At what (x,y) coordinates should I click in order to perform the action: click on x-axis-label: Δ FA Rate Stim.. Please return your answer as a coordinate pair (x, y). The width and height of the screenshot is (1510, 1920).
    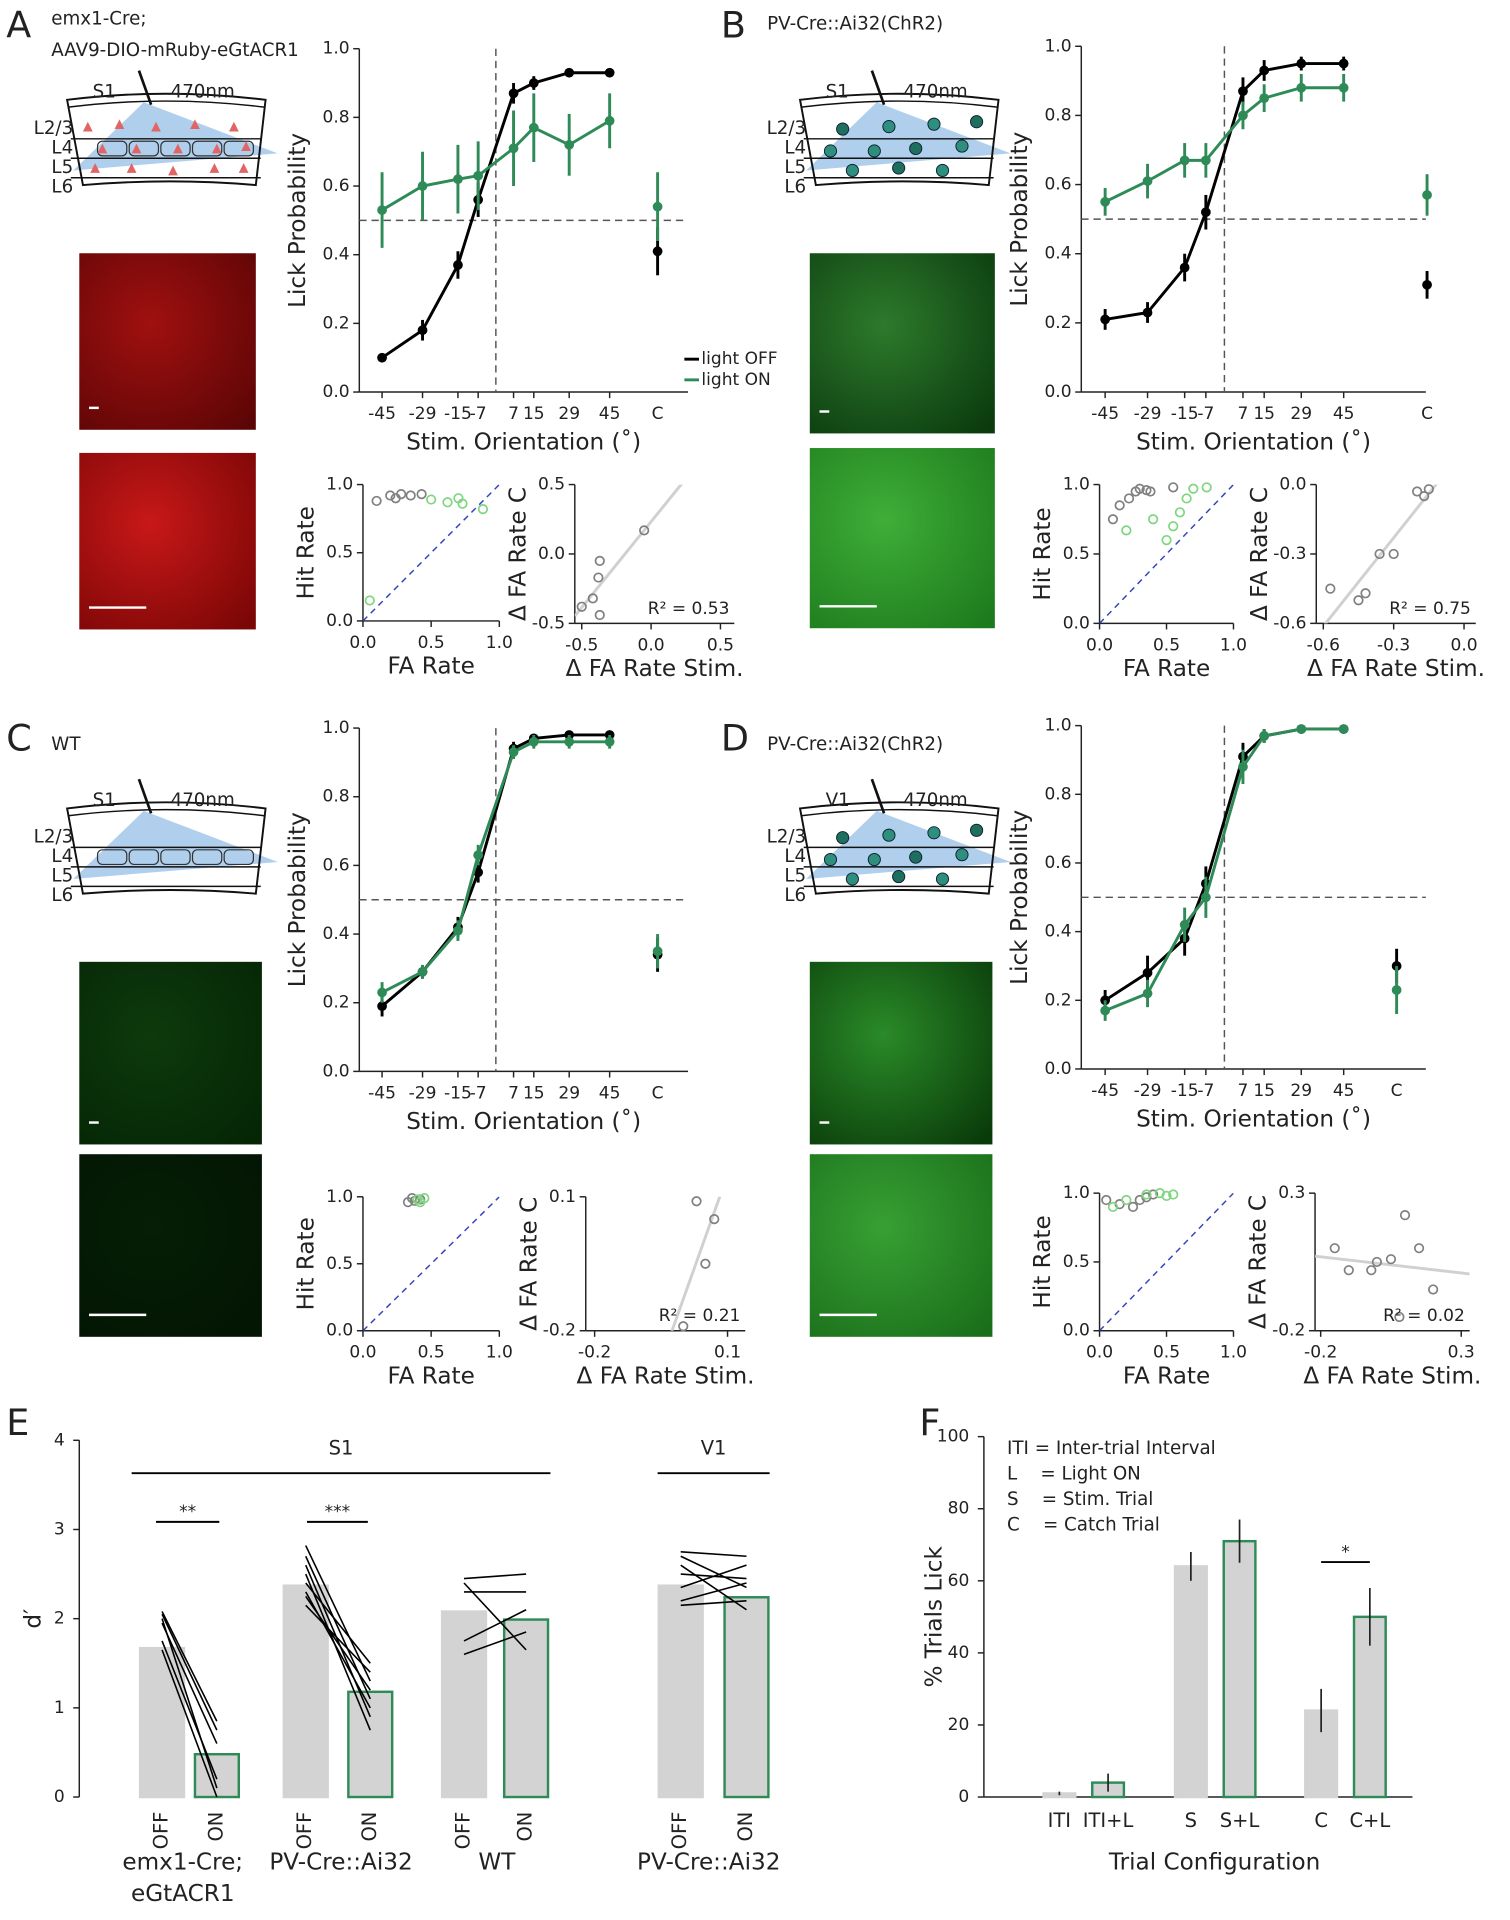
    Looking at the image, I should click on (666, 1376).